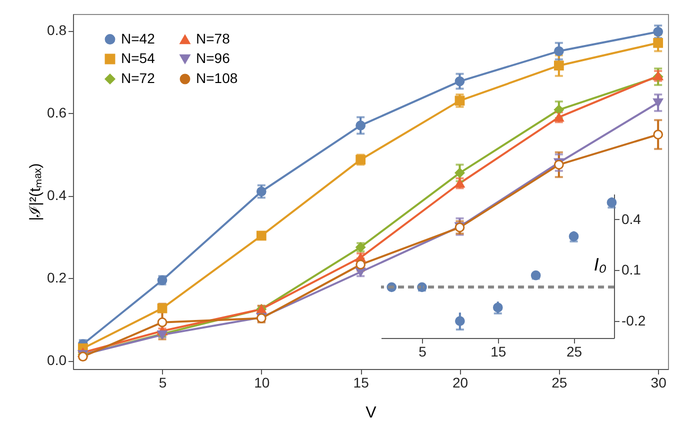 The height and width of the screenshot is (432, 688). Describe the element at coordinates (213, 58) in the screenshot. I see `legend-label: N=96` at that location.